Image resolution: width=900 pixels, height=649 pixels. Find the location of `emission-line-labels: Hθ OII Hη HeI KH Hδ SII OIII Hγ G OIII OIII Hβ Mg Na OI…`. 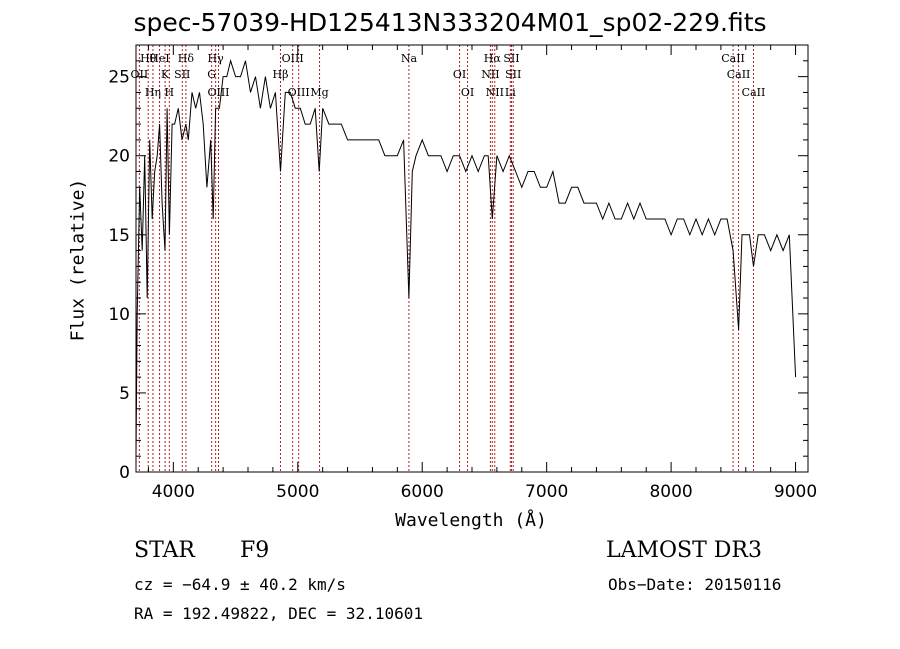

emission-line-labels: Hθ OII Hη HeI KH Hδ SII OIII Hγ G OIII OIII Hβ Mg Na OI… is located at coordinates (448, 75).